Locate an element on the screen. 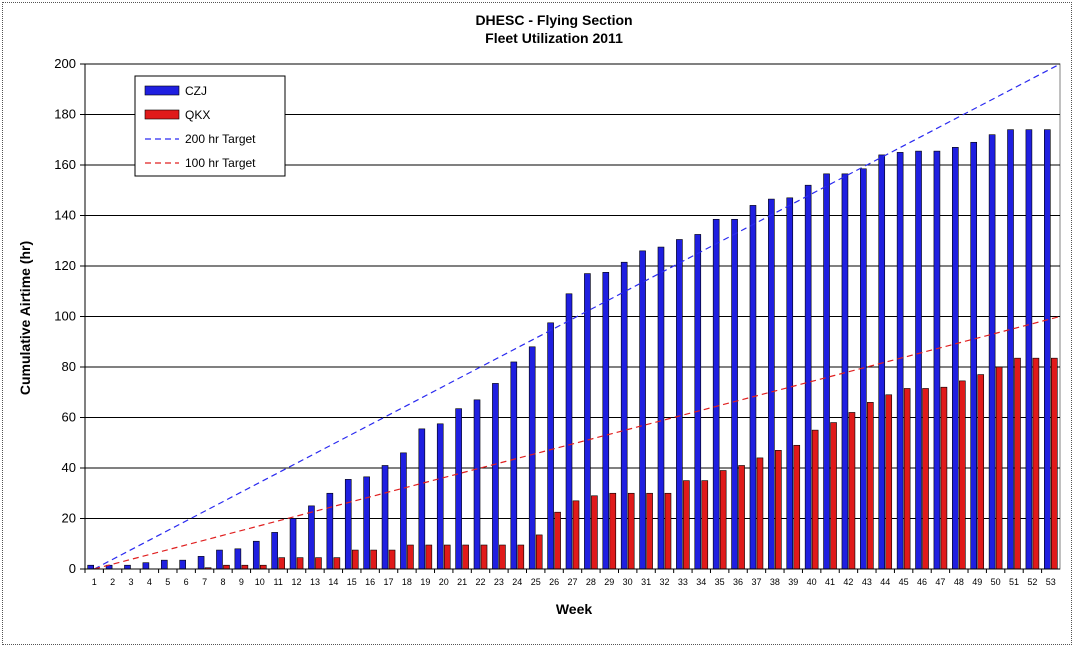  x-tick-label: 28 is located at coordinates (591, 582).